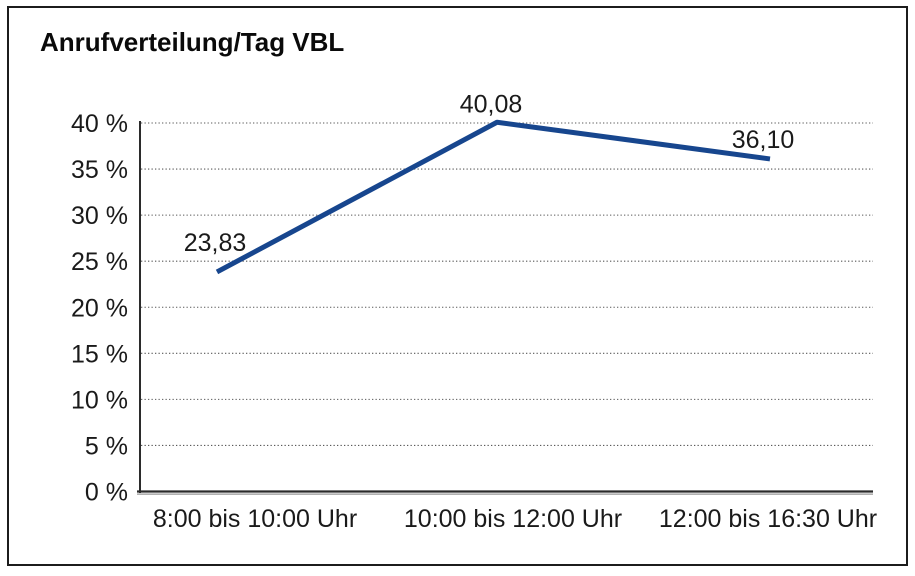 The height and width of the screenshot is (576, 915). What do you see at coordinates (255, 519) in the screenshot?
I see `x-axis-category-label: 8:00 bis 10:00 Uhr` at bounding box center [255, 519].